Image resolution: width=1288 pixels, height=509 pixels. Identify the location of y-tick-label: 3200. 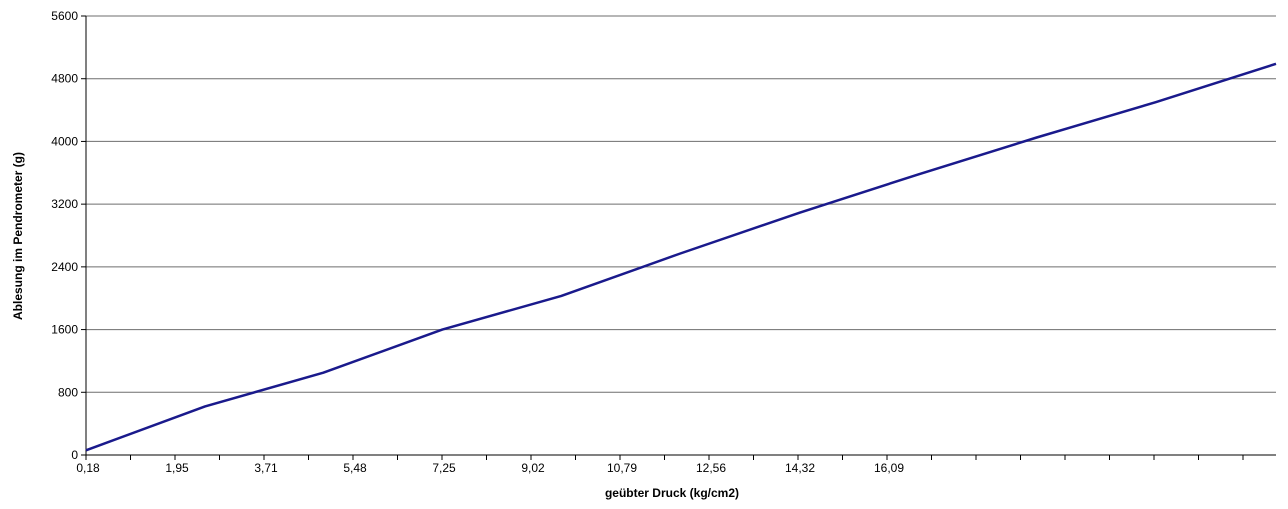
(64, 204).